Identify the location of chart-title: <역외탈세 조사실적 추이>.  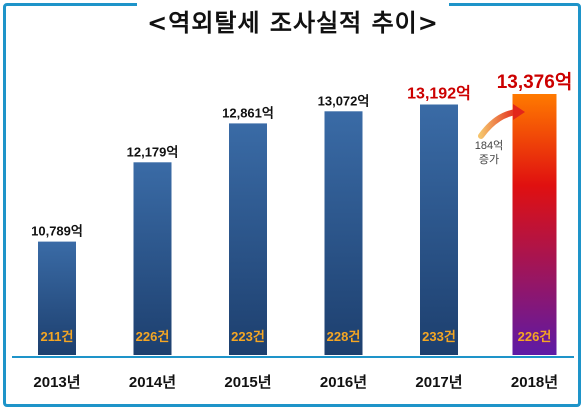
(293, 20).